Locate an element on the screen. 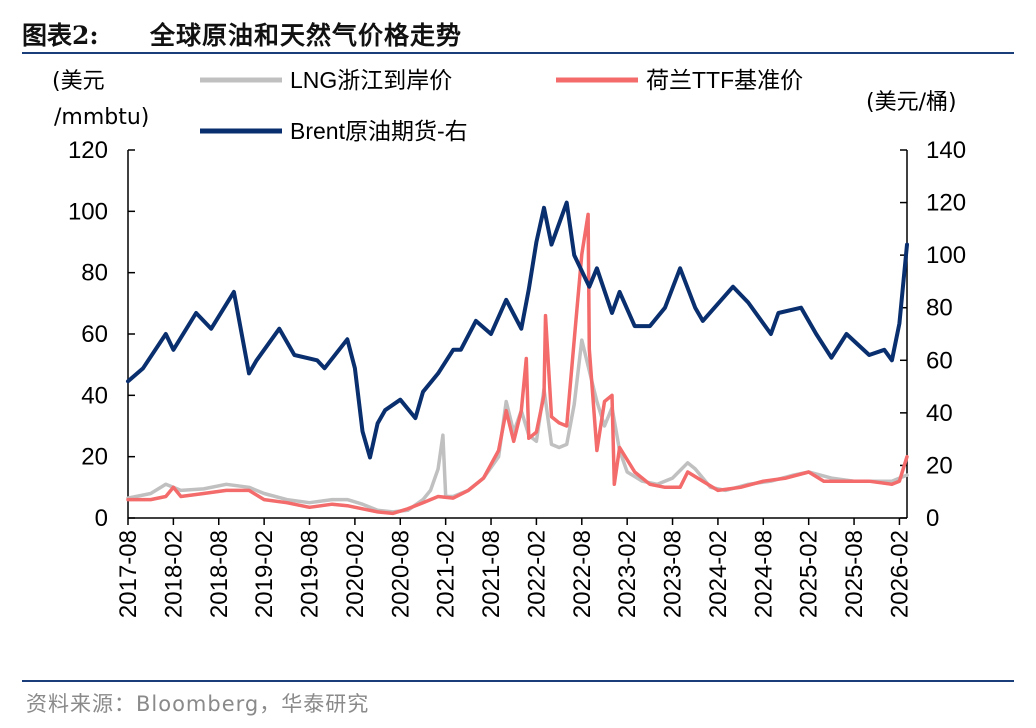  left-tick-label: 80 is located at coordinates (94, 273).